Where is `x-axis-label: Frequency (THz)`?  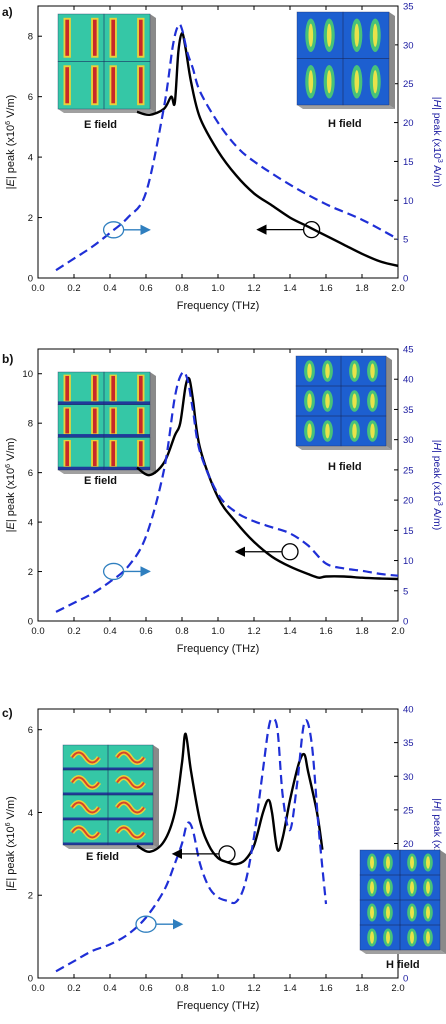 x-axis-label: Frequency (THz) is located at coordinates (218, 1006).